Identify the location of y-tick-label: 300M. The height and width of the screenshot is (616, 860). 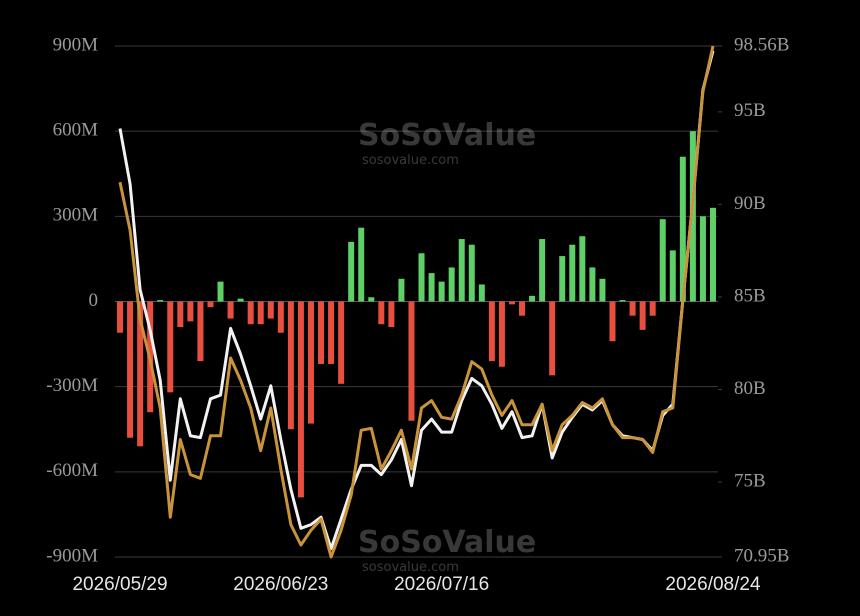
(76, 215).